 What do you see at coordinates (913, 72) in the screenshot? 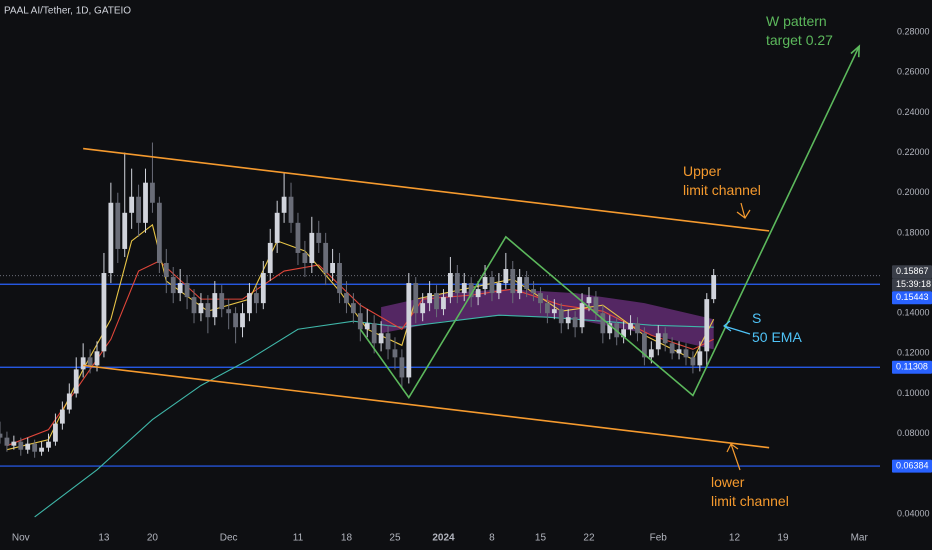
I see `y-tick-label: 0.26000` at bounding box center [913, 72].